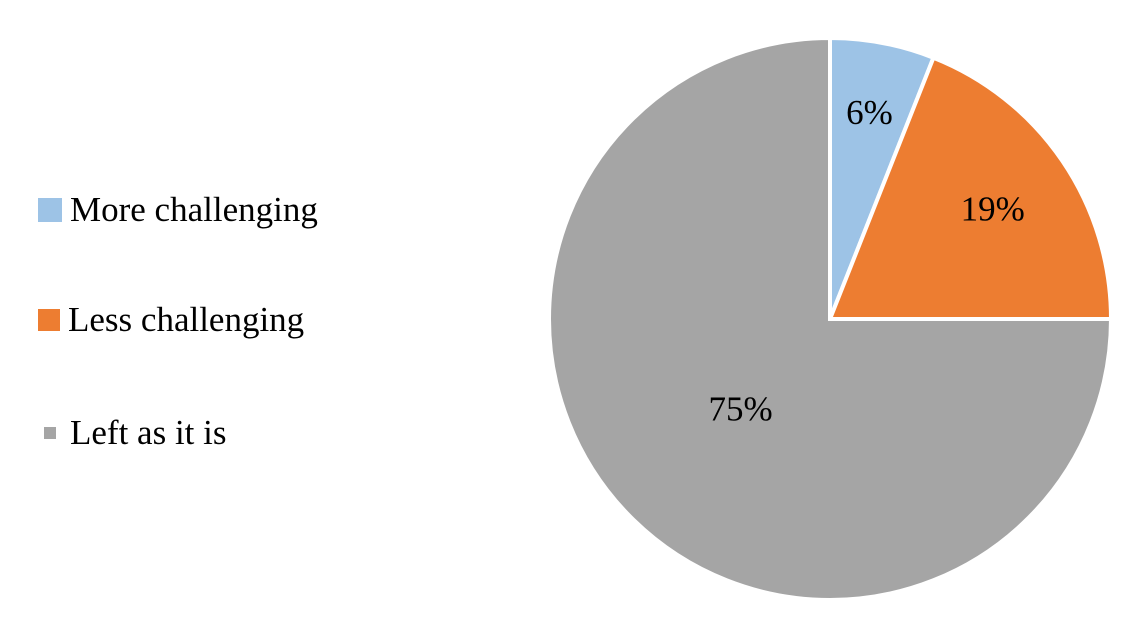 This screenshot has height=634, width=1144. I want to click on legend-item-less-challenging: Less challenging, so click(171, 320).